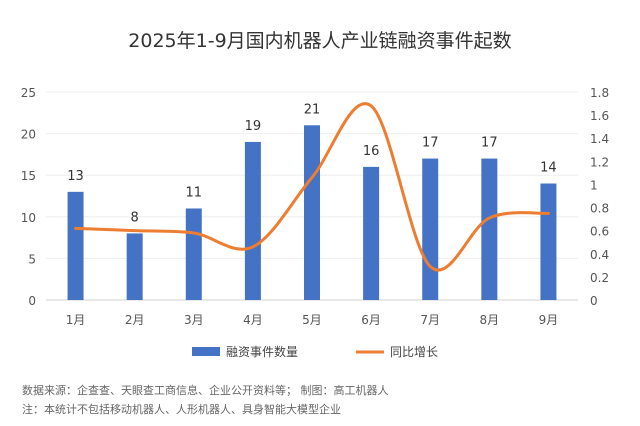 The height and width of the screenshot is (426, 640). Describe the element at coordinates (312, 109) in the screenshot. I see `bar-data-label: 21` at that location.